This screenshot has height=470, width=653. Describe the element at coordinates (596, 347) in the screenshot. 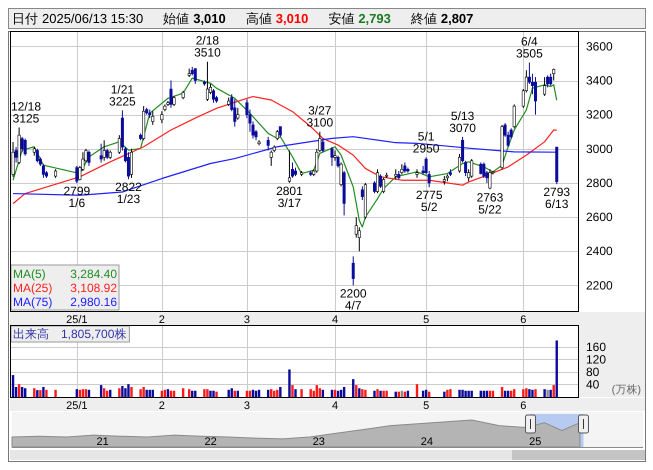

I see `y-tick-label: 160` at that location.